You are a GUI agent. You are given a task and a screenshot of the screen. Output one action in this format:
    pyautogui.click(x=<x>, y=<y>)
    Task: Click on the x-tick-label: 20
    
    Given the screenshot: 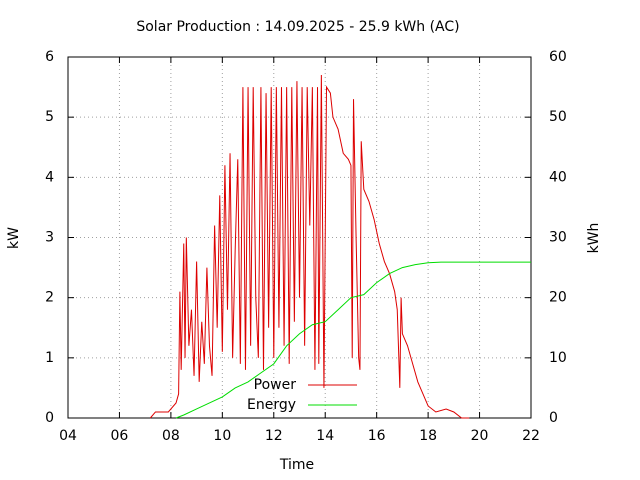 What is the action you would take?
    pyautogui.click(x=480, y=436)
    